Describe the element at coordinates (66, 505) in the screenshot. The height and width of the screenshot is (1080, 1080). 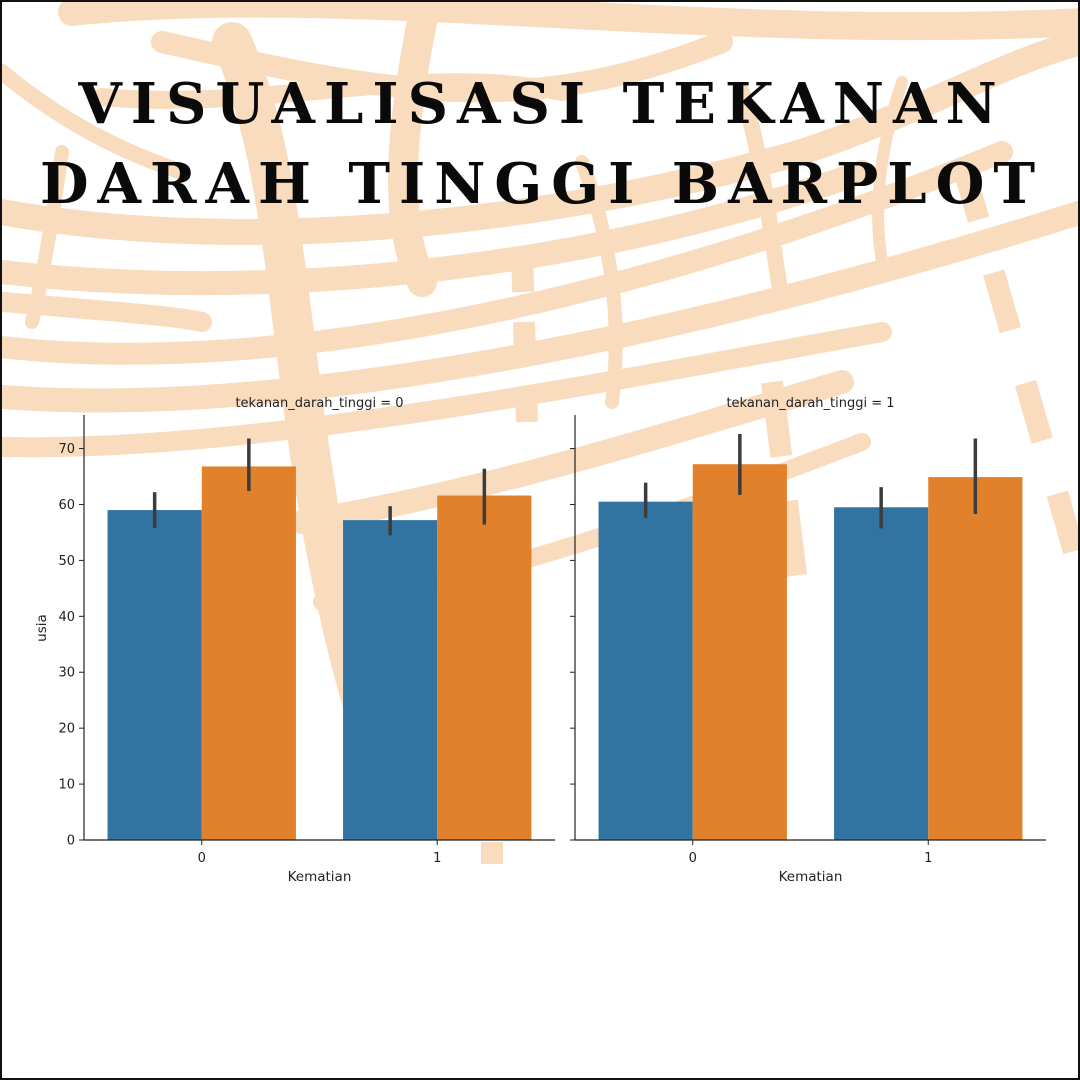
I see `y-tick-label: 60` at that location.